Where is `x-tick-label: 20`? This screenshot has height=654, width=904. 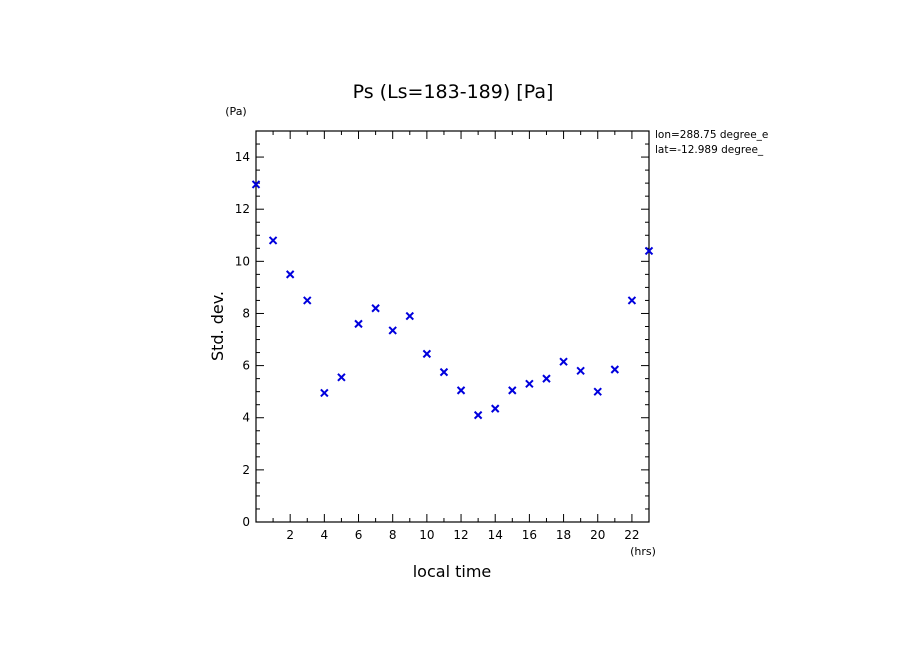 x-tick-label: 20 is located at coordinates (597, 535).